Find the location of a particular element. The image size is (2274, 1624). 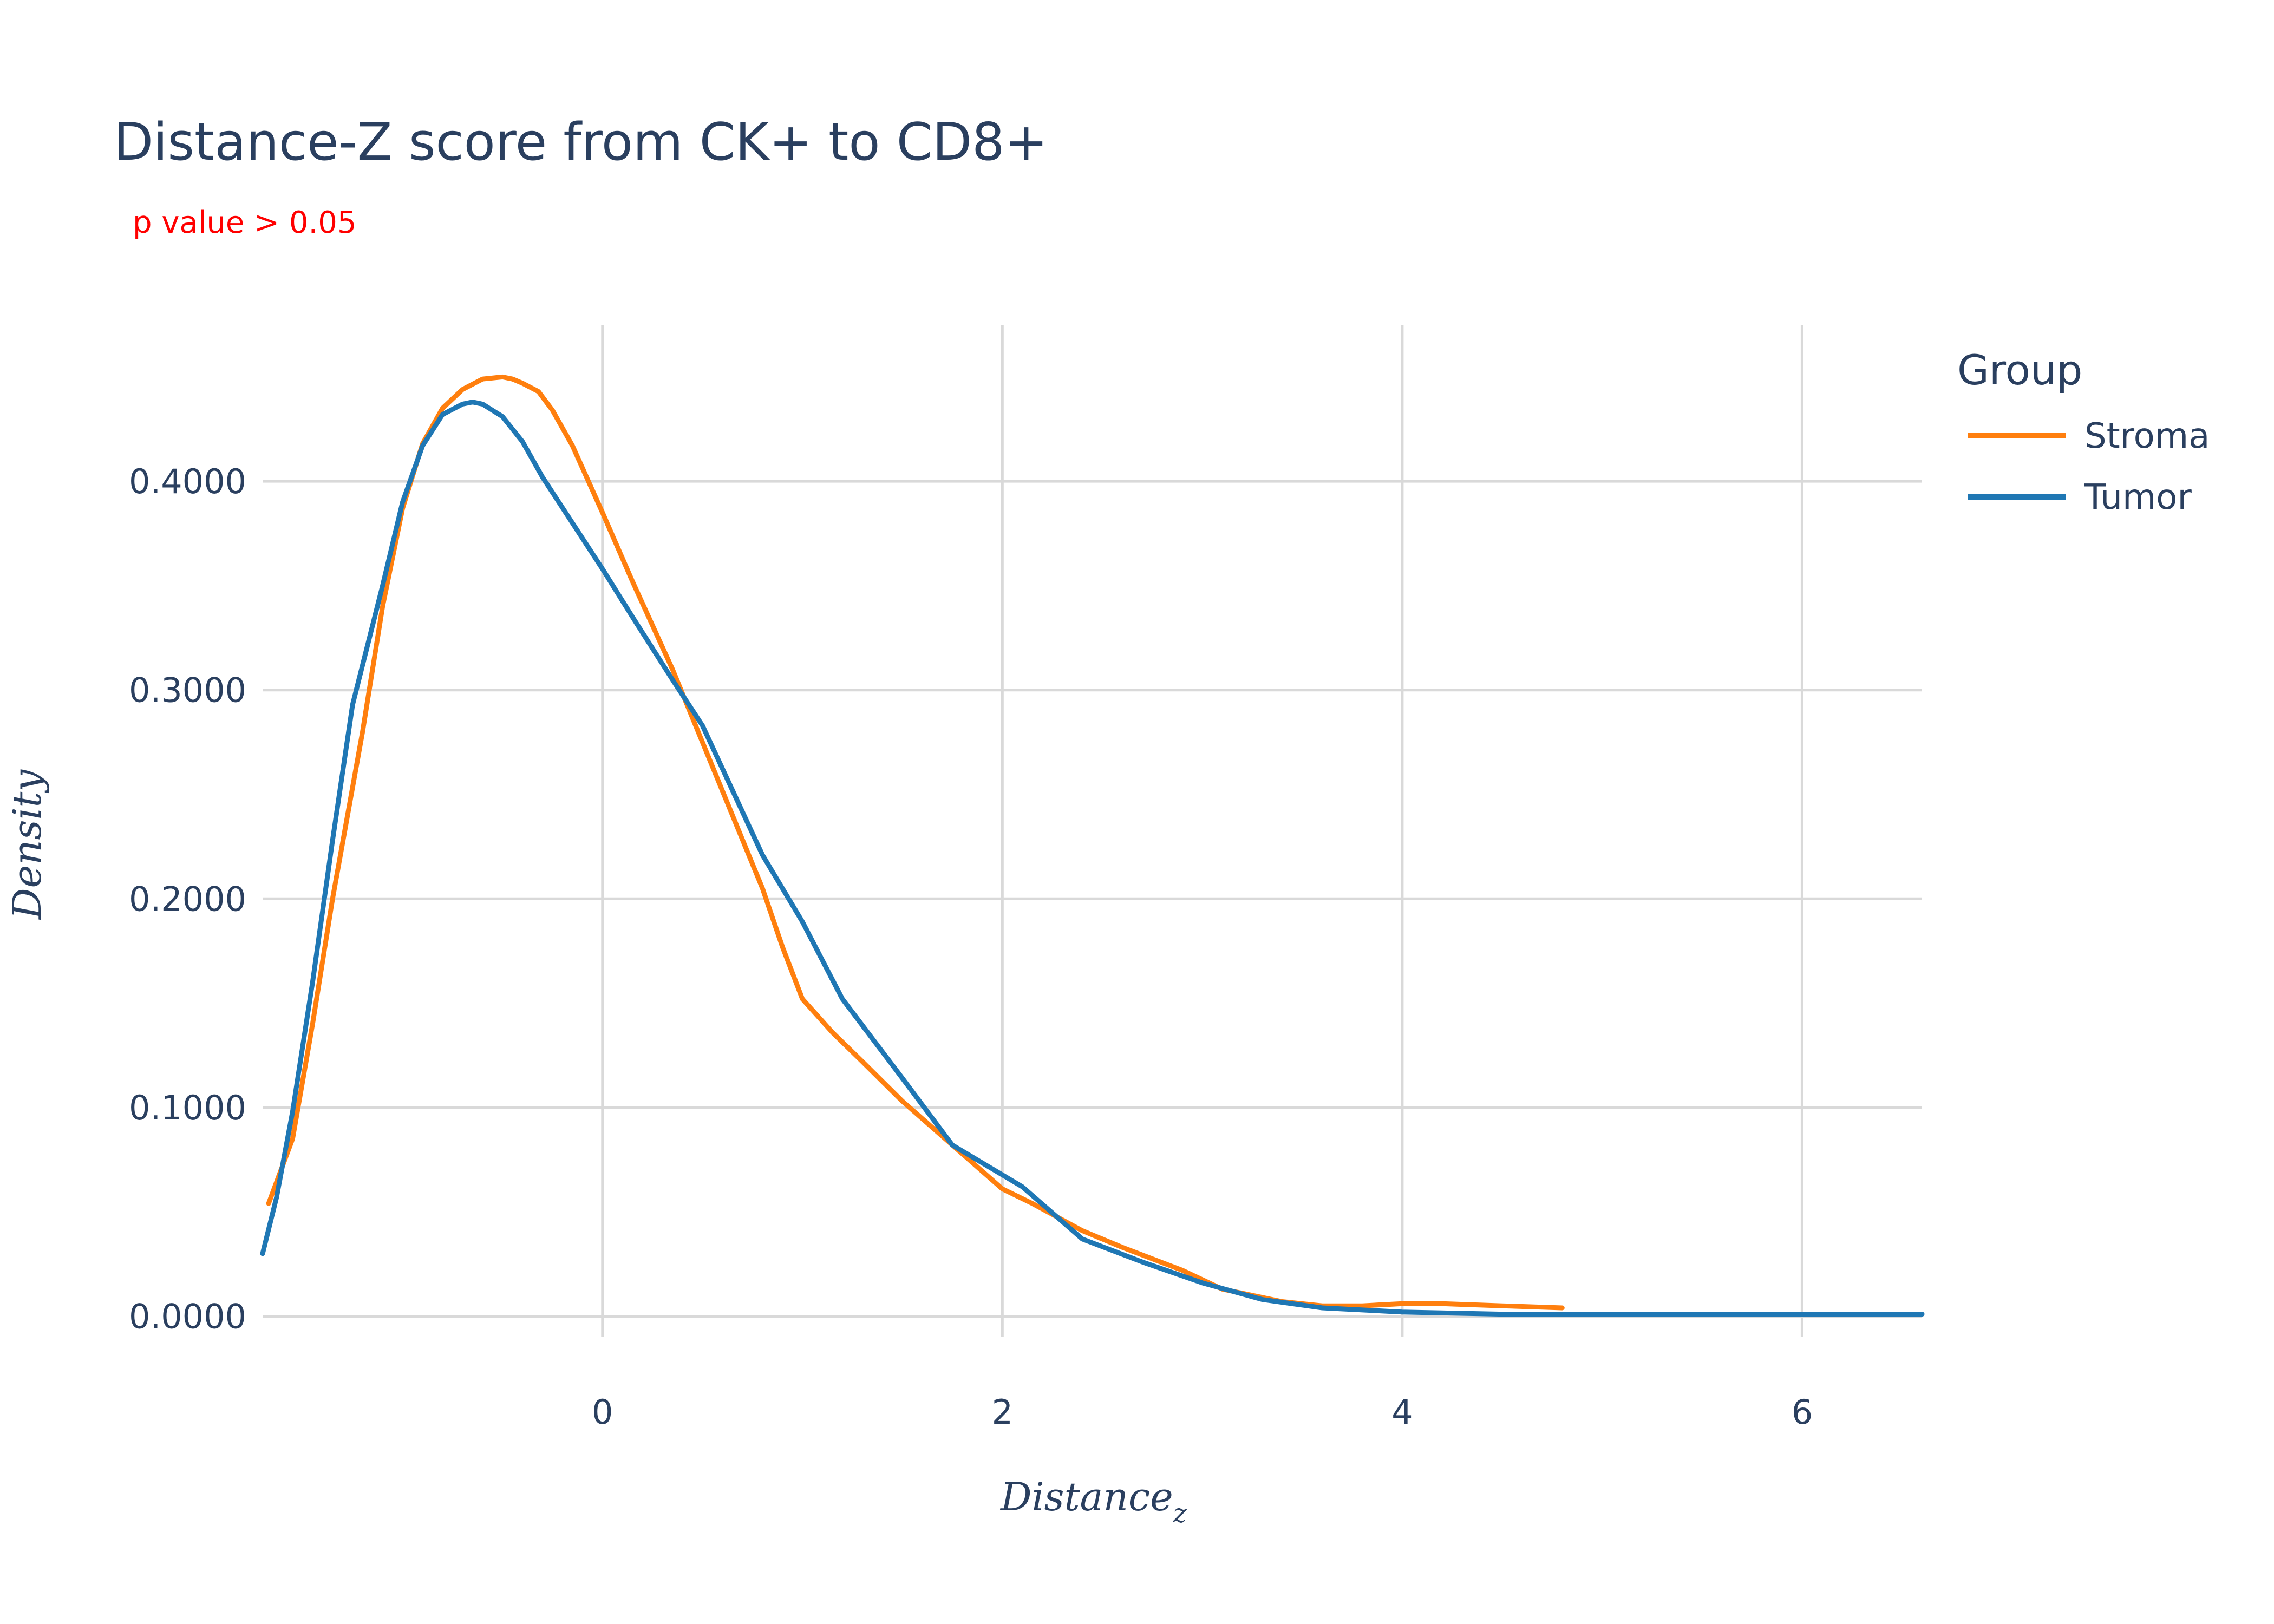

y-tick-label: 0.3000 is located at coordinates (188, 690).